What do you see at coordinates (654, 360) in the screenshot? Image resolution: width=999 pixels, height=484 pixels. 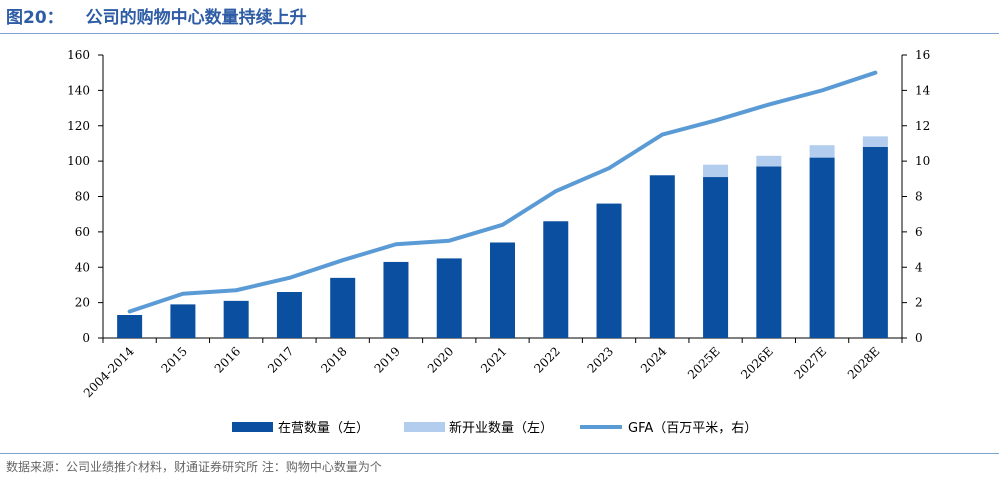 I see `x-tick-label: 2024` at bounding box center [654, 360].